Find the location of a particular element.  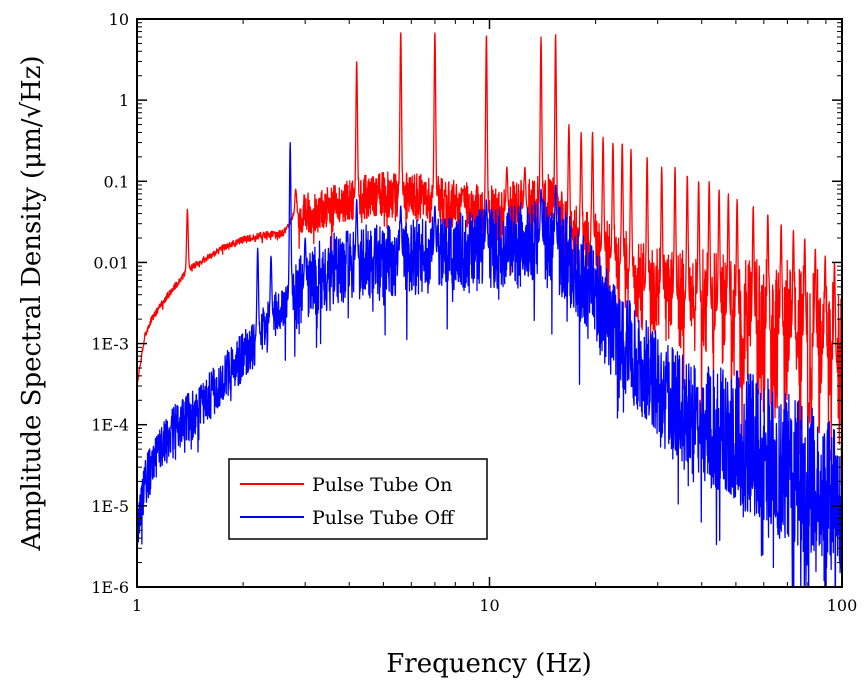

y-tick-label: 1E-3 is located at coordinates (110, 344).